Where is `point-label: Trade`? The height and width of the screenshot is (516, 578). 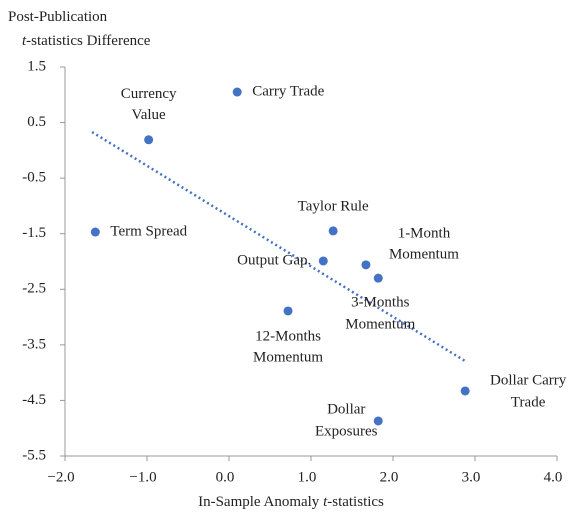 point-label: Trade is located at coordinates (528, 402).